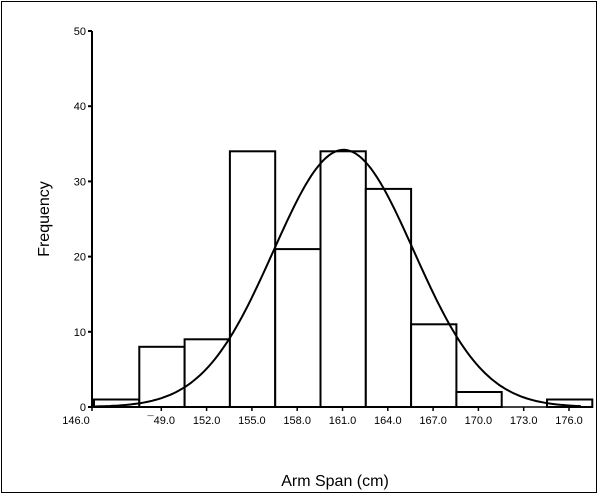  Describe the element at coordinates (479, 421) in the screenshot. I see `x-tick-label: 170.0` at that location.